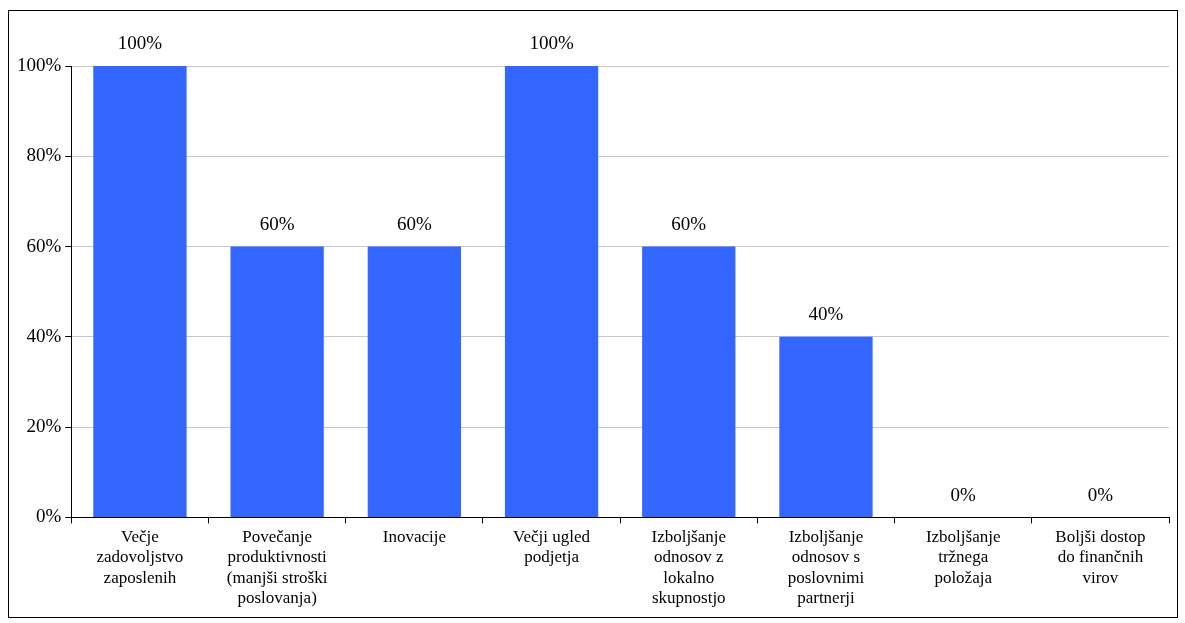 The height and width of the screenshot is (623, 1185). What do you see at coordinates (689, 567) in the screenshot?
I see `x-tick-label: Izboljšanje odnosov z lokalno skupnostjo` at bounding box center [689, 567].